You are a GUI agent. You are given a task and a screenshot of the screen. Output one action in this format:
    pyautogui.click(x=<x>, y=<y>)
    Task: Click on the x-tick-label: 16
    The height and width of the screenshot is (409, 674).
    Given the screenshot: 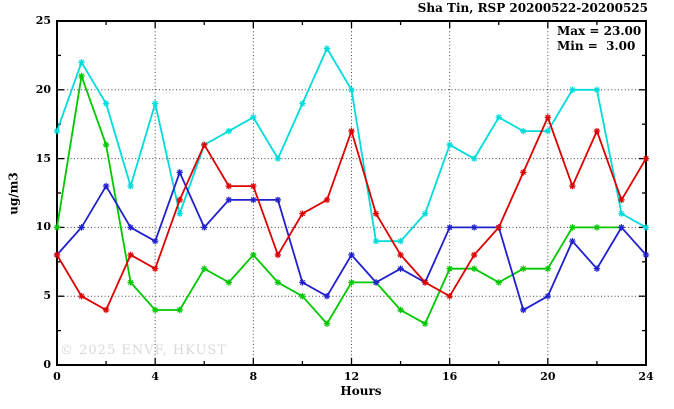 What is the action you would take?
    pyautogui.click(x=450, y=376)
    